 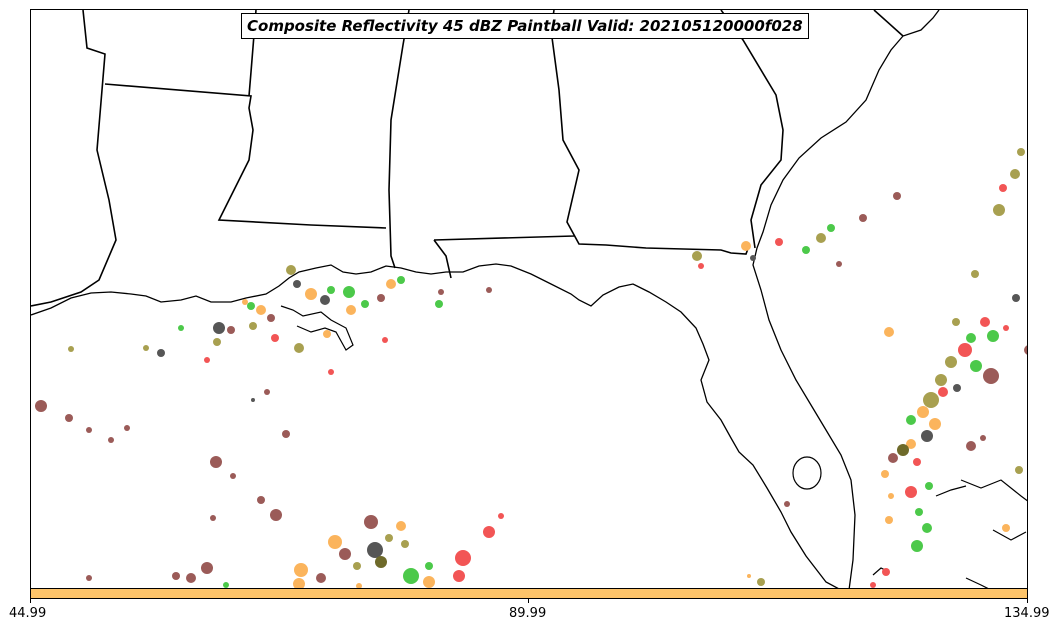 I want to click on colorbar, so click(x=529, y=593).